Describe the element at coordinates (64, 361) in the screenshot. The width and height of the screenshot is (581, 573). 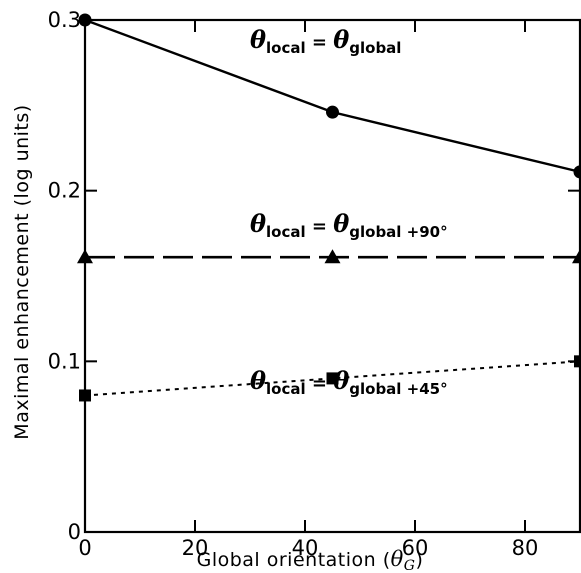
I see `y-tick-label: 0.1` at that location.